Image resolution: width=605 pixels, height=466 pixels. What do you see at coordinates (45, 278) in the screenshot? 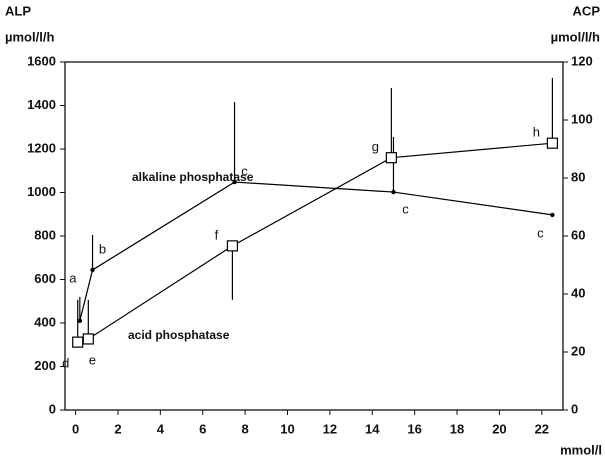
I see `y-tick-label: 600` at bounding box center [45, 278].